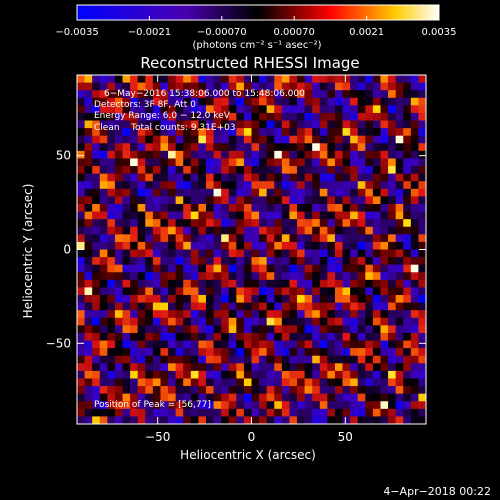  What do you see at coordinates (249, 63) in the screenshot?
I see `chart-title: Reconstructed RHESSI Image` at bounding box center [249, 63].